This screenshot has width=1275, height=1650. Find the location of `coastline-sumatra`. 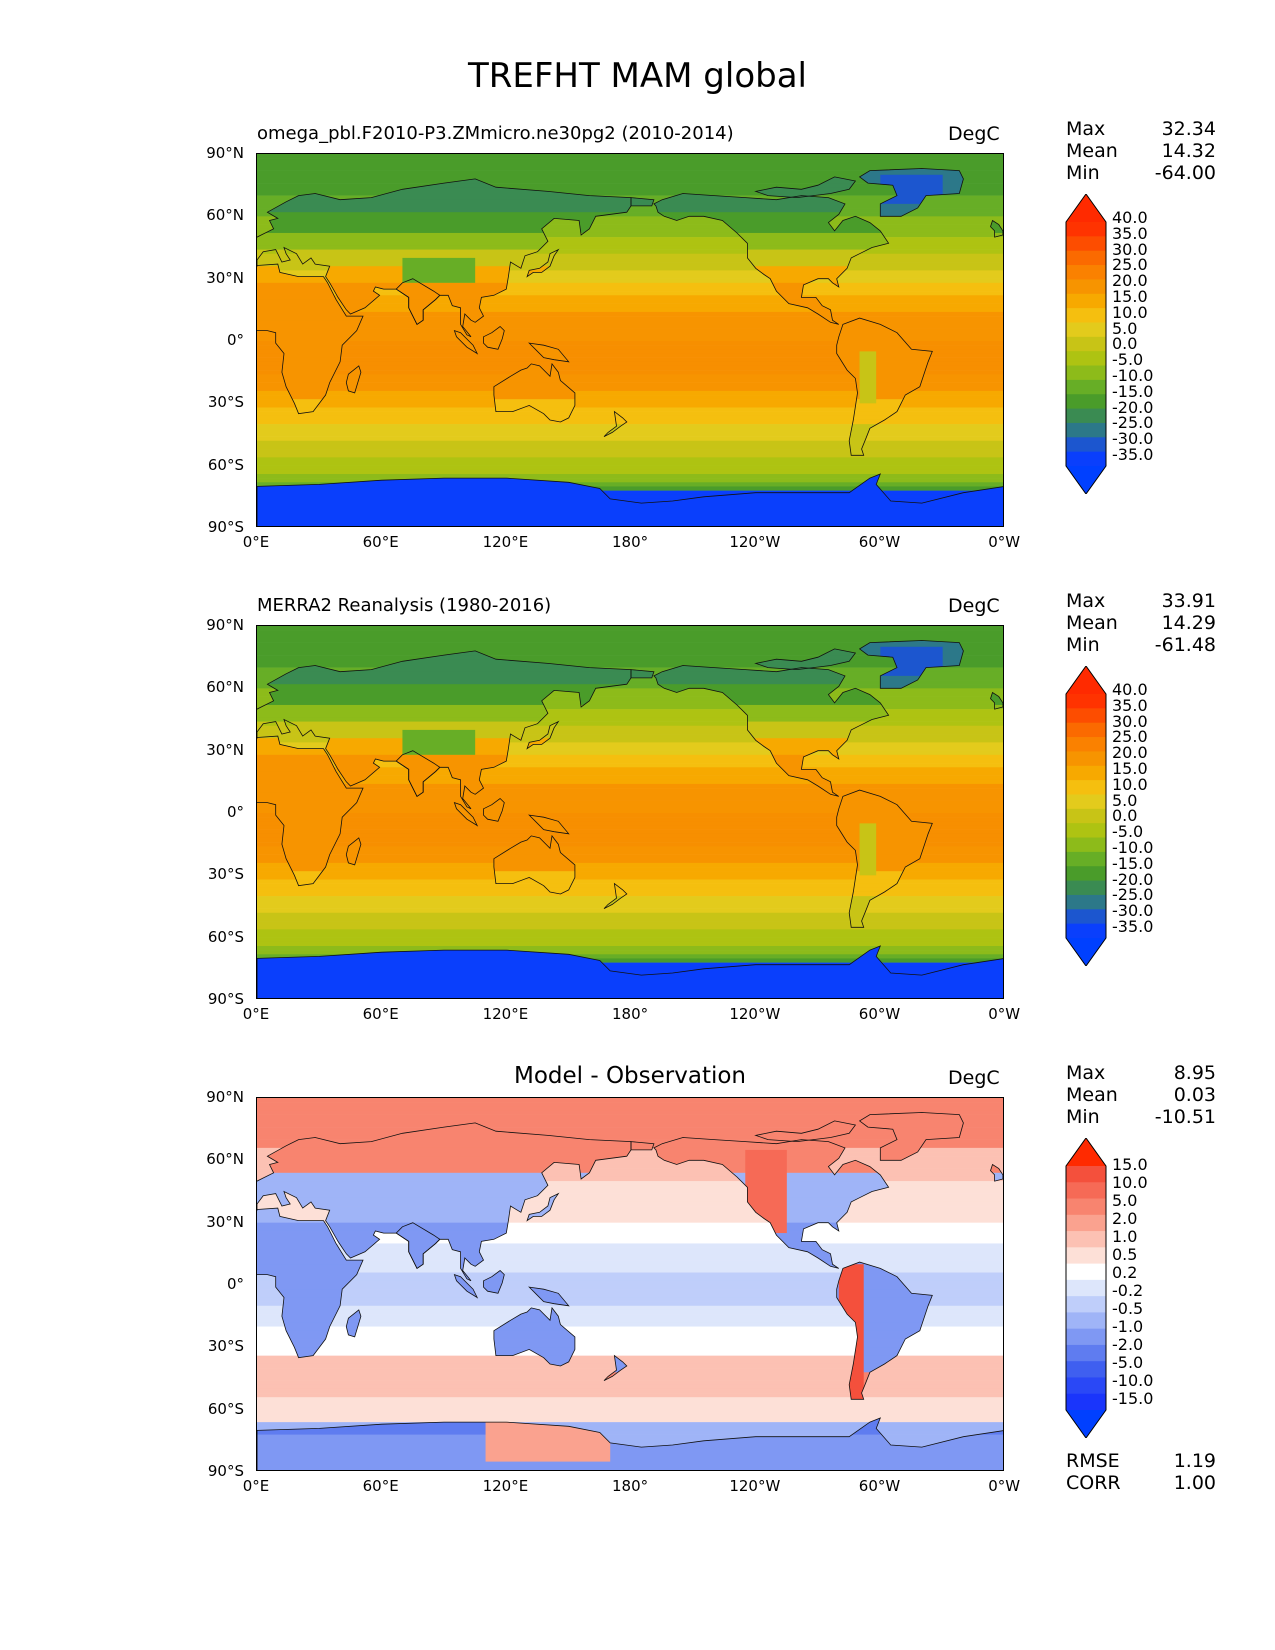

coastline-sumatra is located at coordinates (466, 814).